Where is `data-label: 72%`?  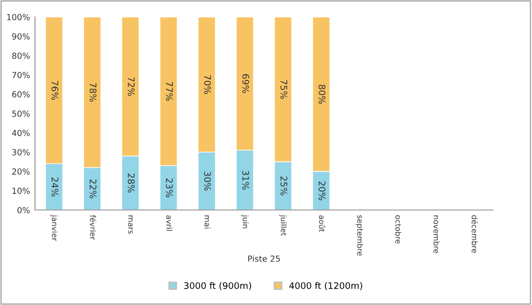
data-label: 72% is located at coordinates (131, 86).